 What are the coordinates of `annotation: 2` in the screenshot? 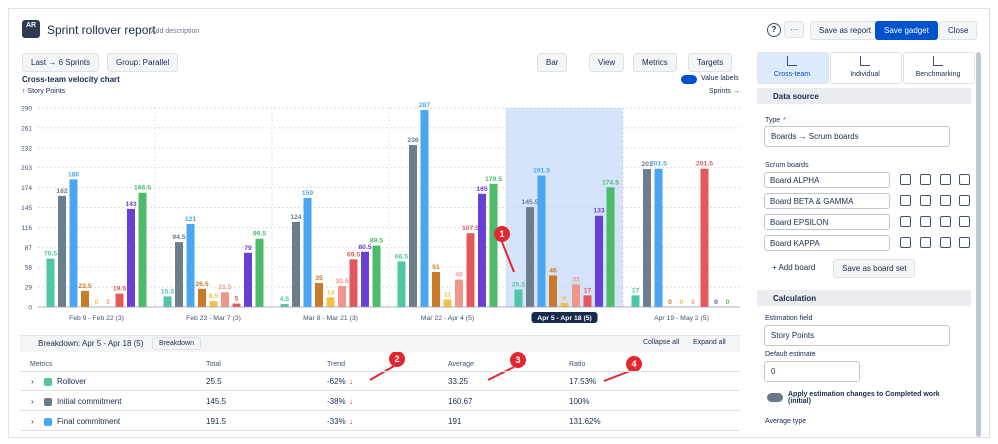 It's located at (397, 359).